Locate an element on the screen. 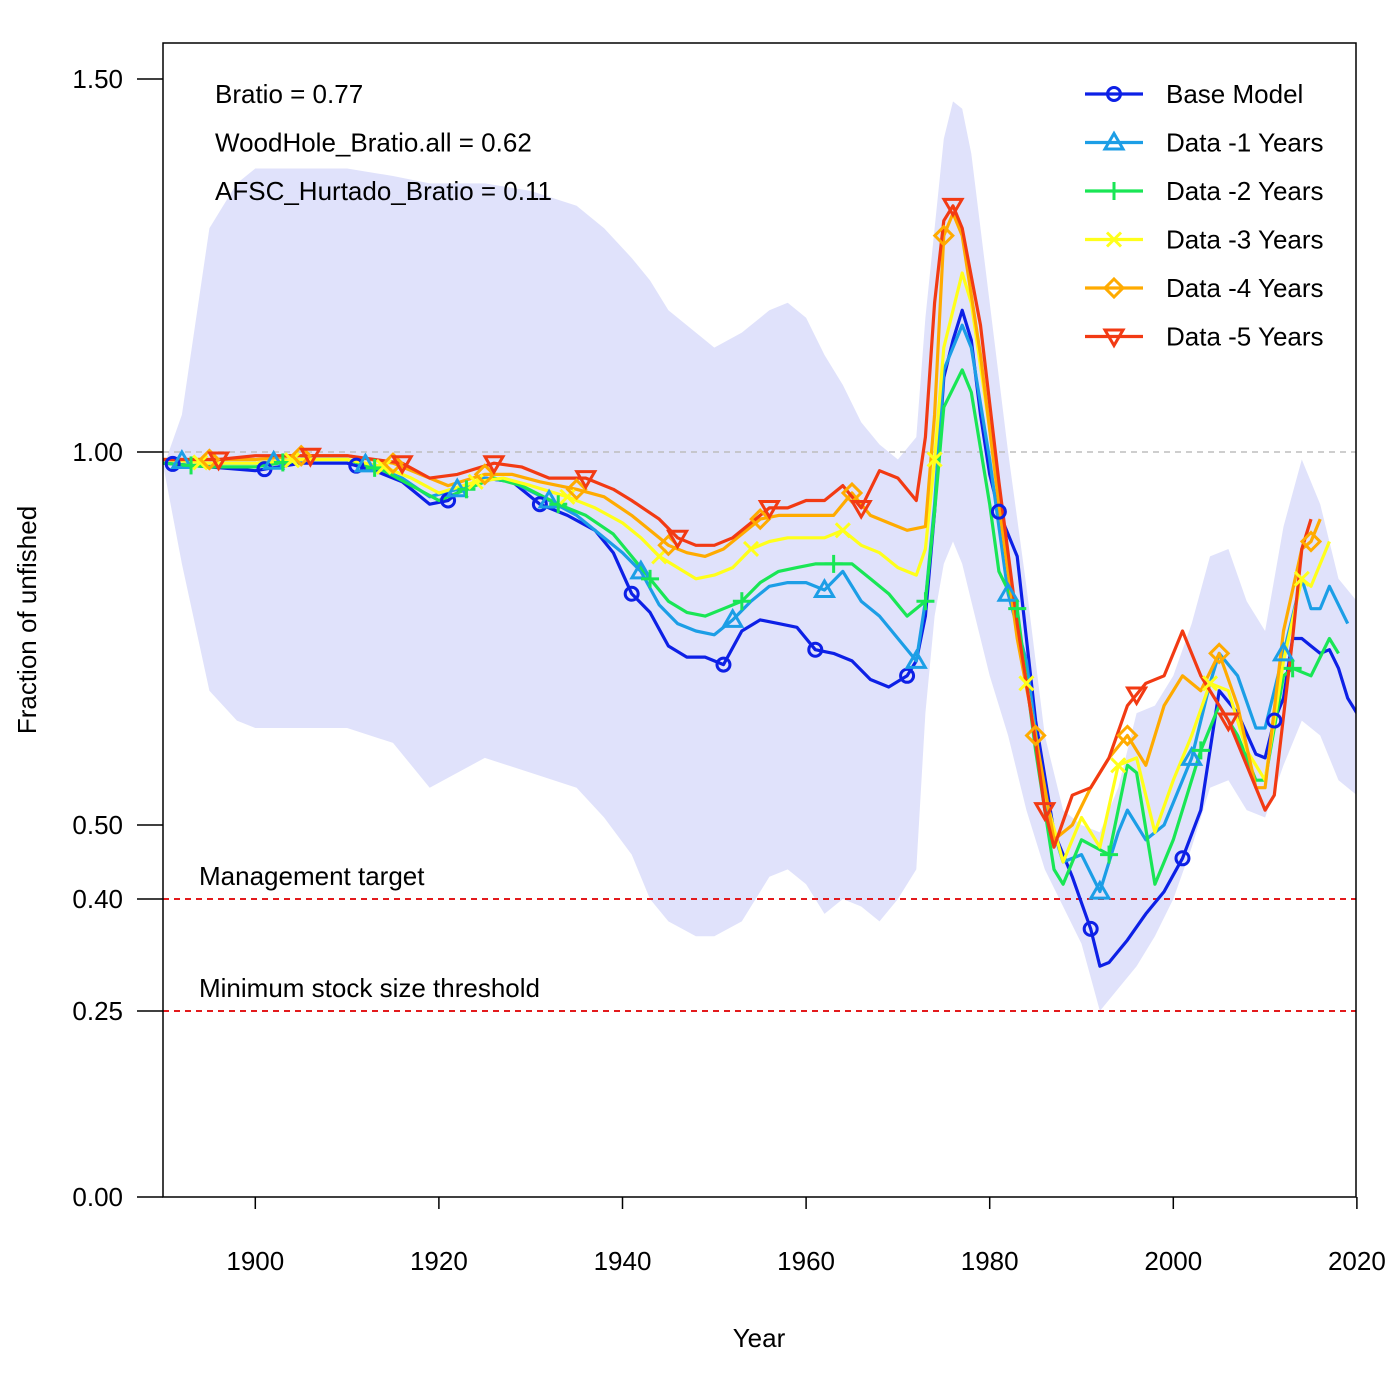 The image size is (1400, 1400). legend-item-3: Data -3 Years is located at coordinates (1204, 240).